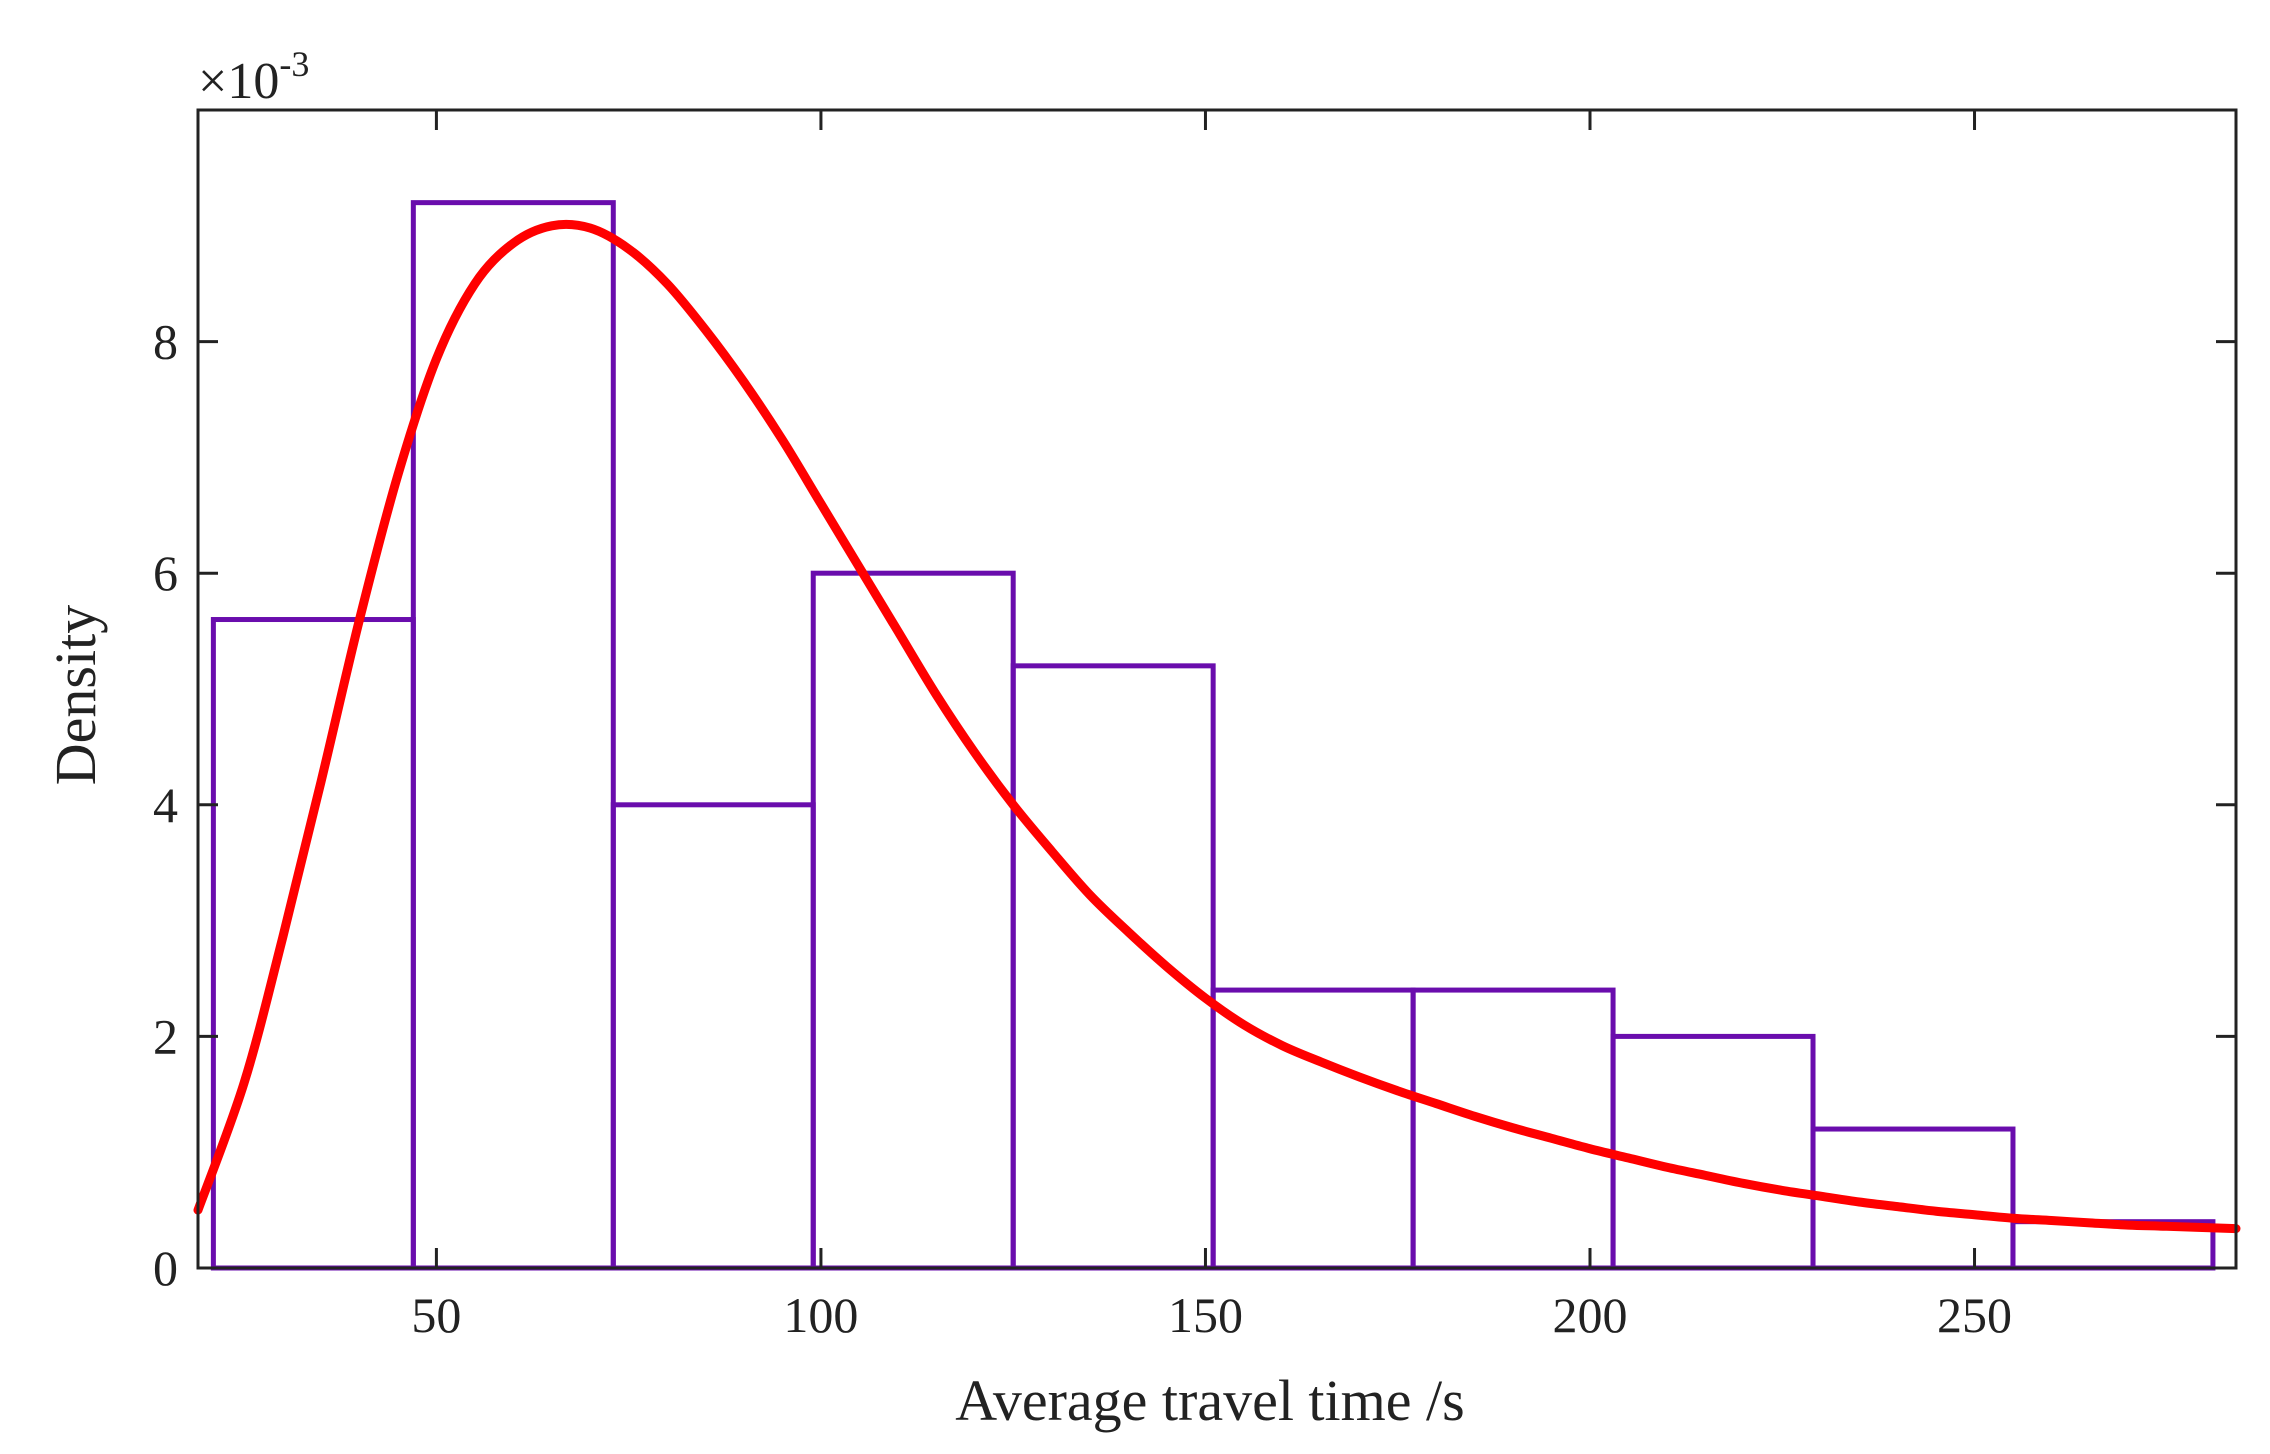 The height and width of the screenshot is (1454, 2270). What do you see at coordinates (165, 1268) in the screenshot?
I see `y-tick-label-0: 0` at bounding box center [165, 1268].